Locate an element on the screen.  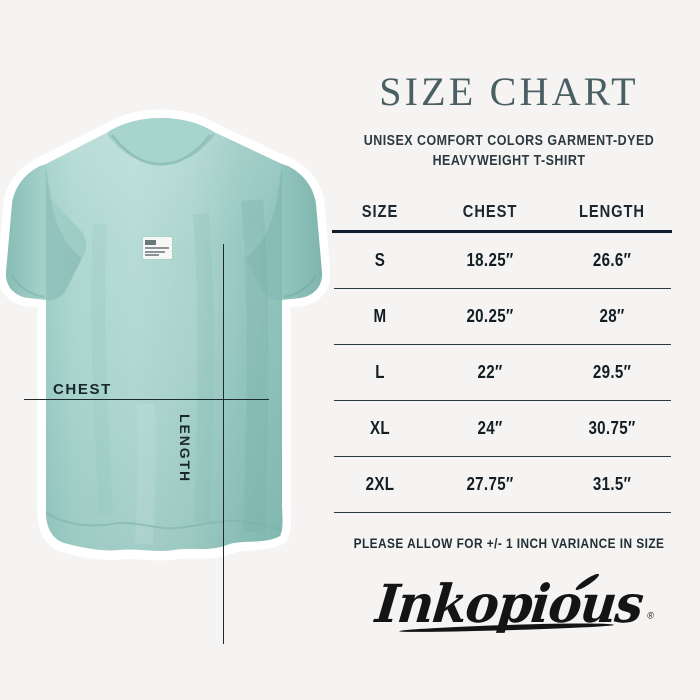
shirt-fold-far-right is located at coordinates (255, 366).